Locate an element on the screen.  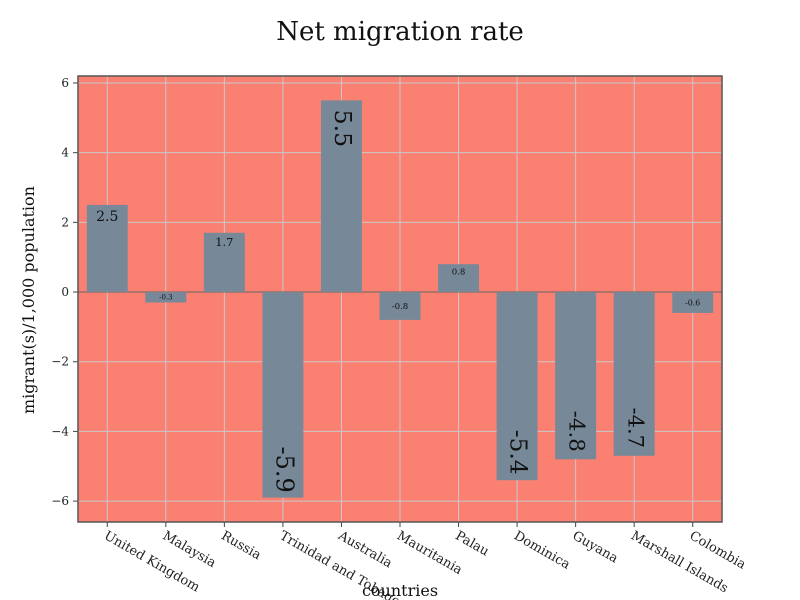
data-label: 2.5 is located at coordinates (107, 217).